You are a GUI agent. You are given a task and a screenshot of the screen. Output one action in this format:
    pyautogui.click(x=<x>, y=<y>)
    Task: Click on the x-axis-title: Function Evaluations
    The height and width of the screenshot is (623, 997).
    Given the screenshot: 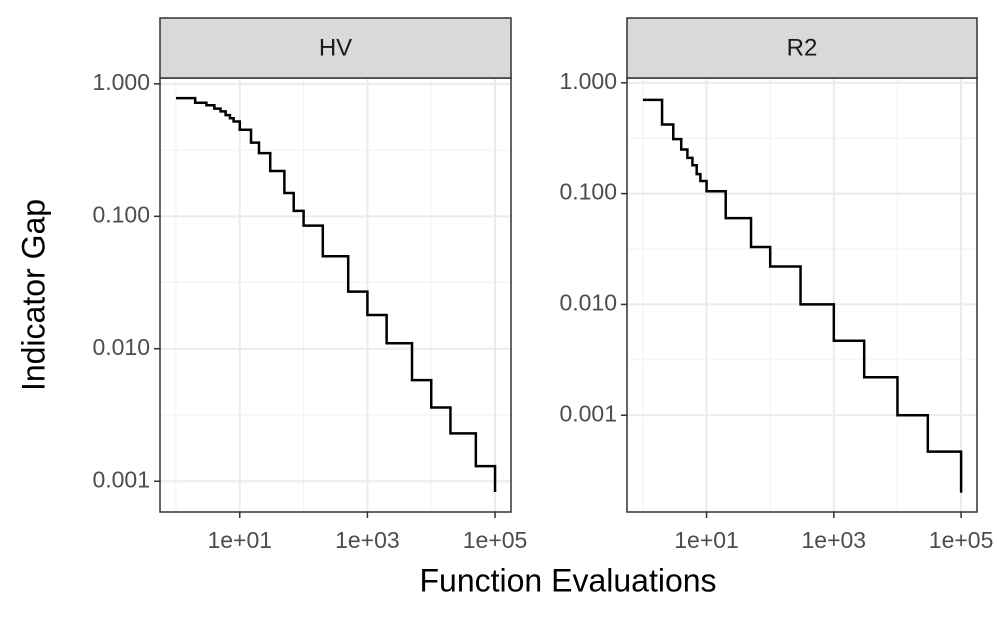 What is the action you would take?
    pyautogui.click(x=567, y=580)
    